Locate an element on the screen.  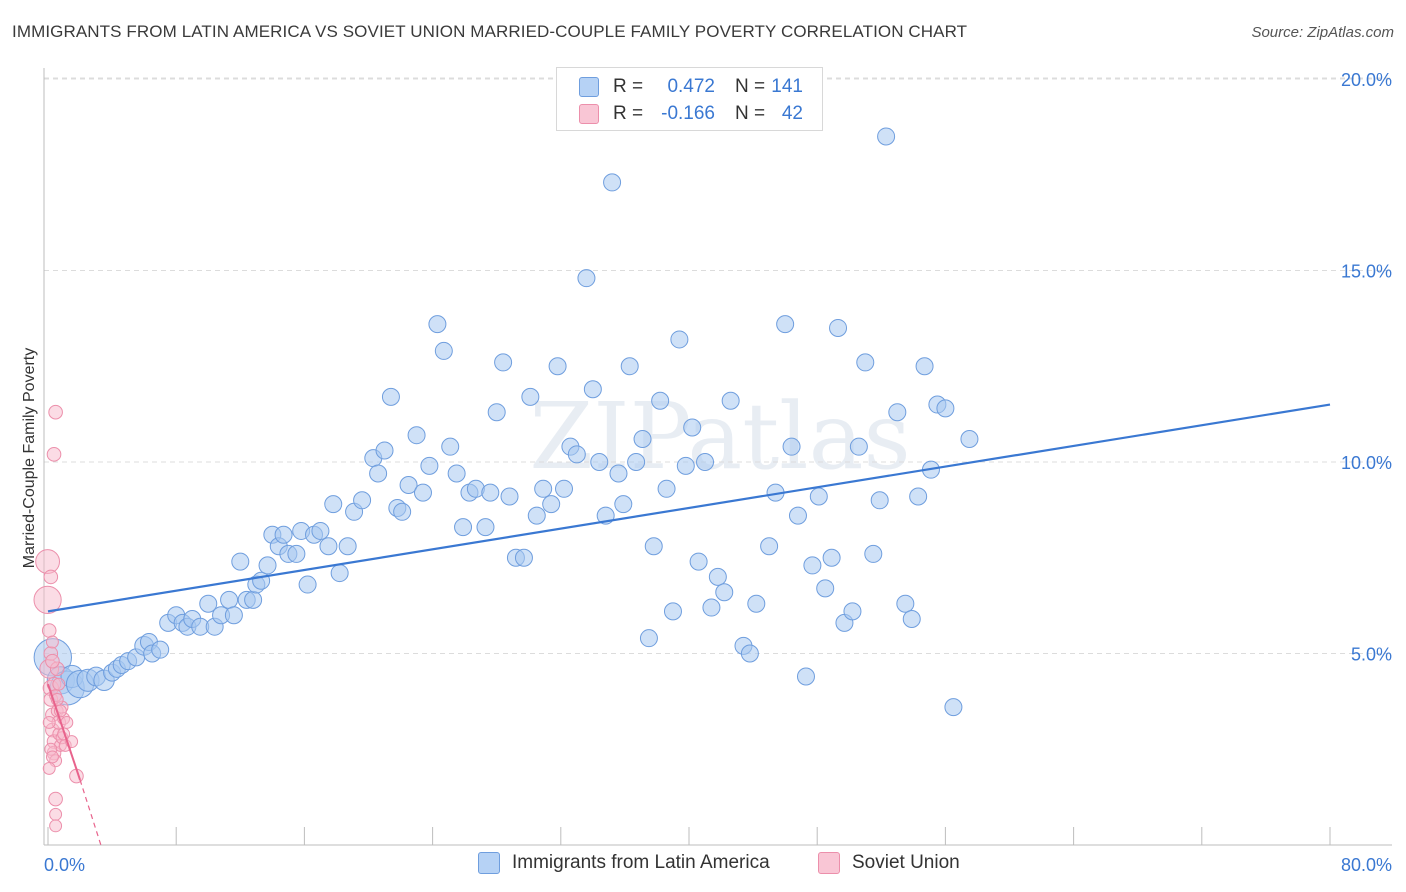
watermark: ZIPatlas is located at coordinates (719, 436).